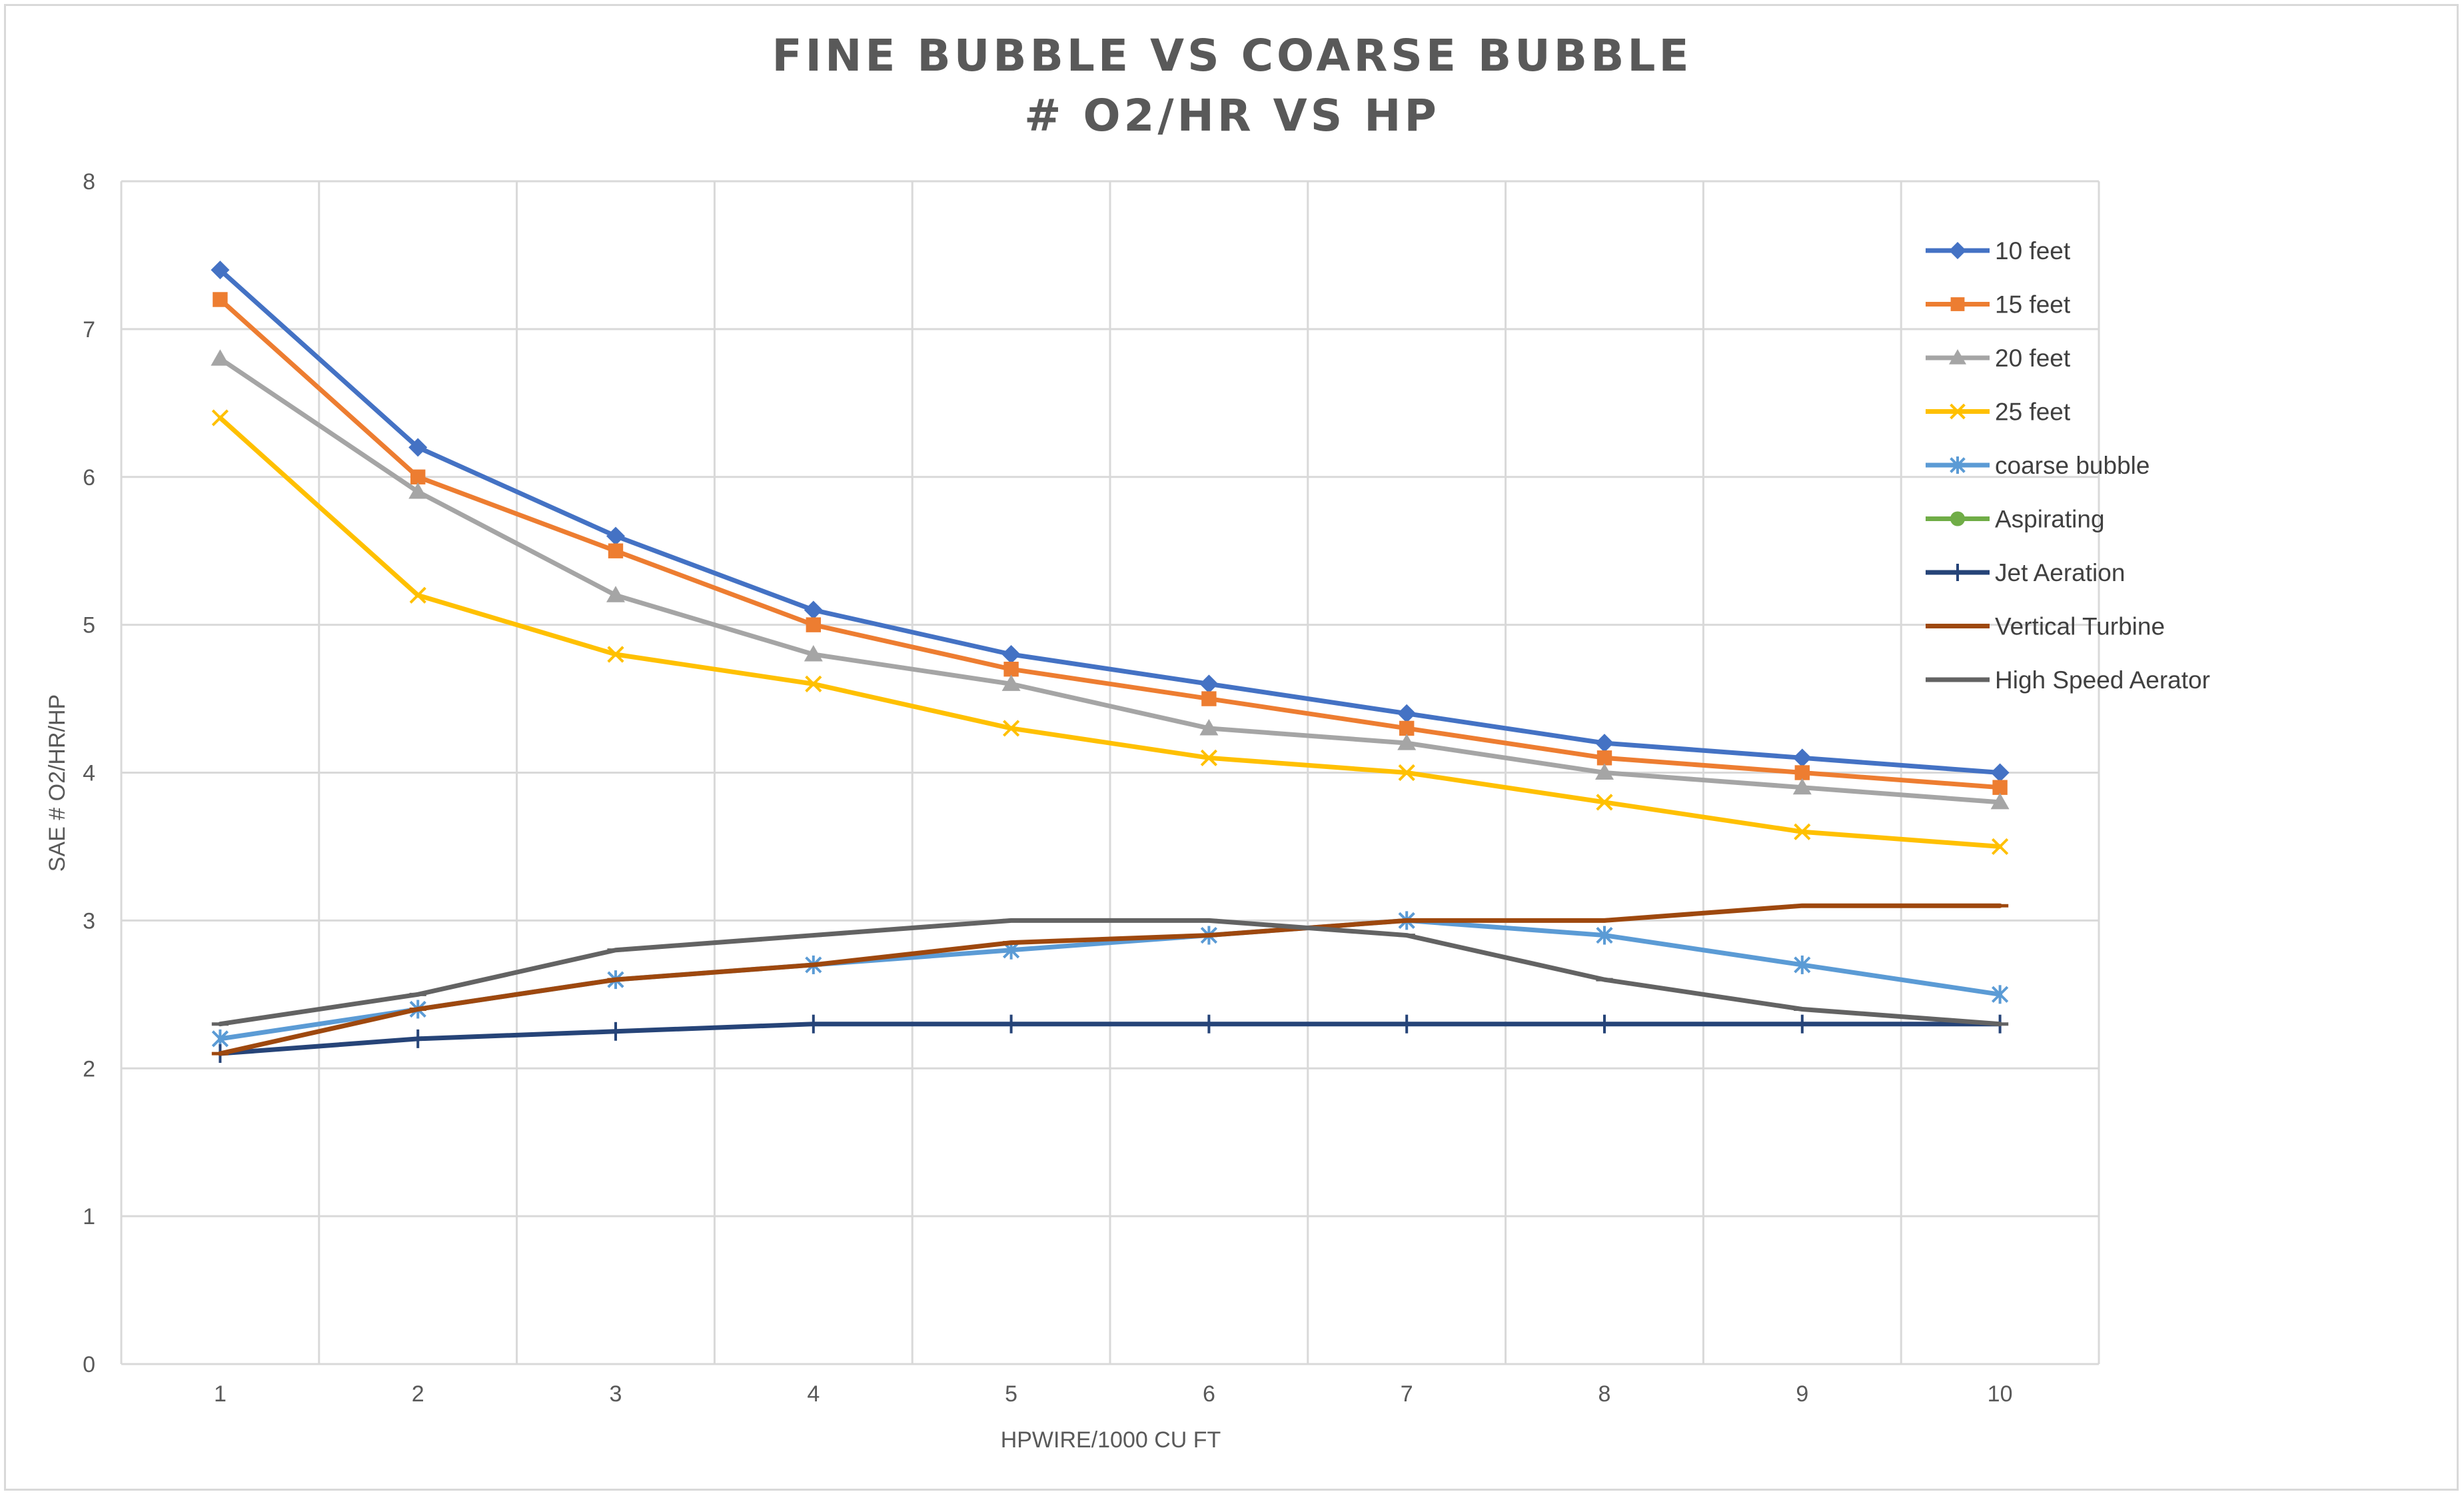 Image resolution: width=2464 pixels, height=1496 pixels. I want to click on chart-title-line-1: FINE BUBBLE VS COARSE BUBBLE, so click(1232, 56).